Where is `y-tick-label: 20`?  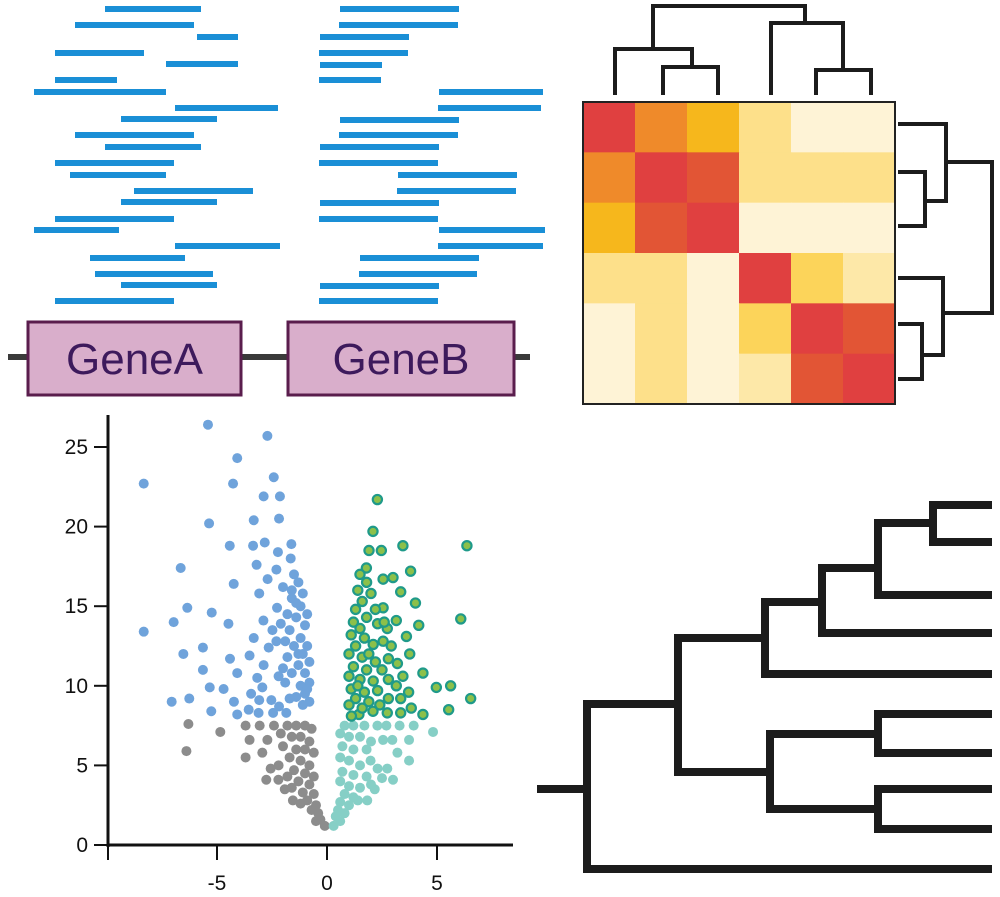
y-tick-label: 20 is located at coordinates (76, 527).